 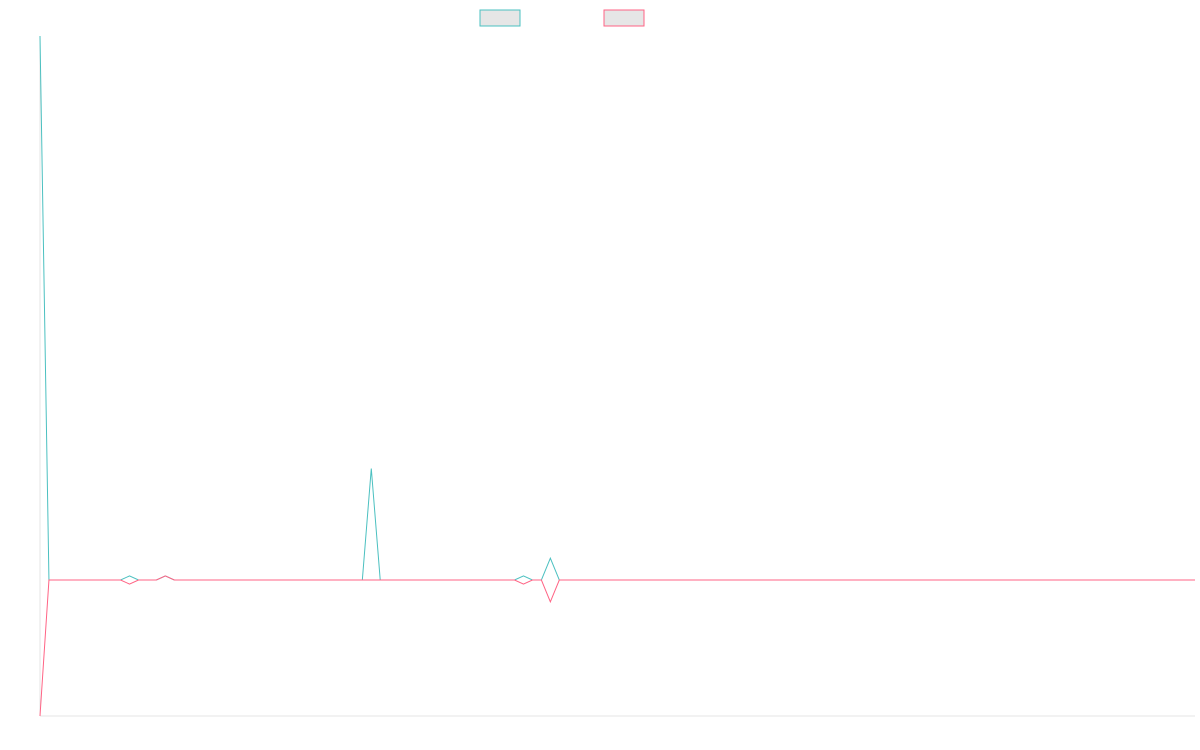 What do you see at coordinates (562, 18) in the screenshot?
I see `legend` at bounding box center [562, 18].